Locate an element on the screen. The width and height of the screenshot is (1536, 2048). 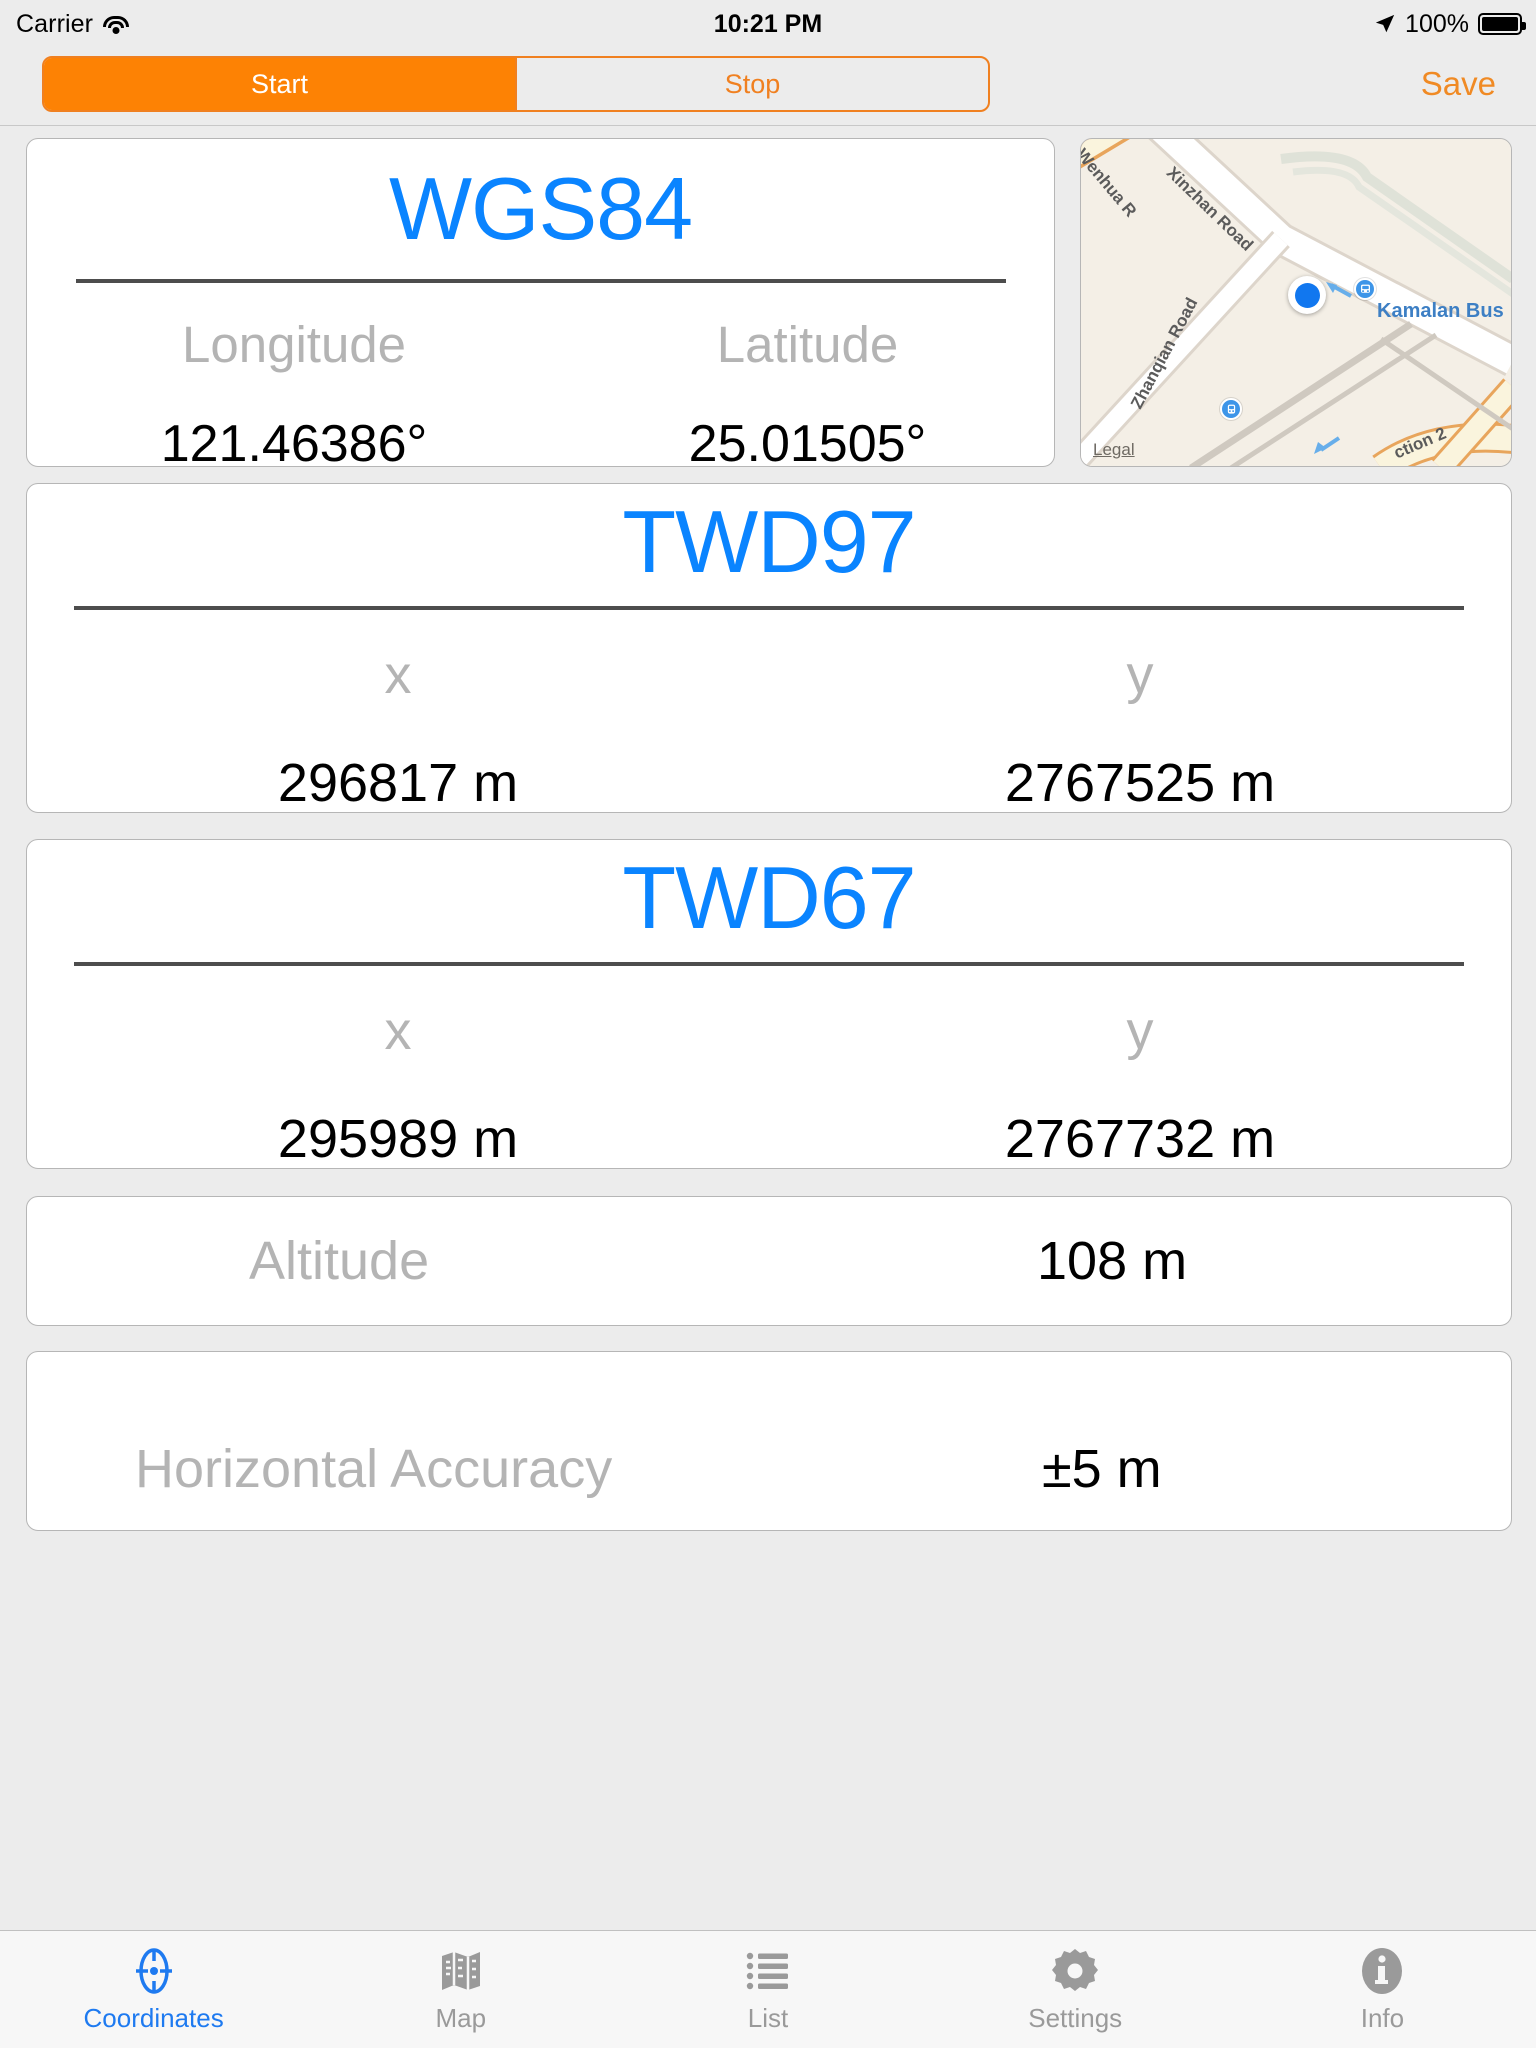
nav-bar: Start Stop Save is located at coordinates (768, 87).